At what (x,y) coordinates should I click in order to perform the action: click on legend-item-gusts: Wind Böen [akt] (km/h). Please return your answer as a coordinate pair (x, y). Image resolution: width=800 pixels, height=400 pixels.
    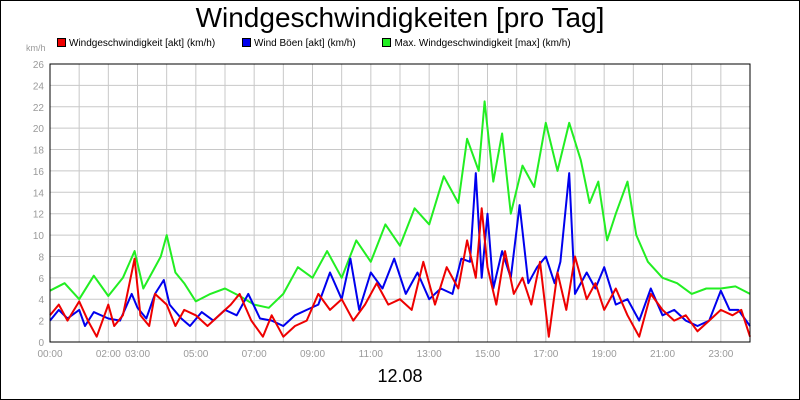
    Looking at the image, I should click on (298, 43).